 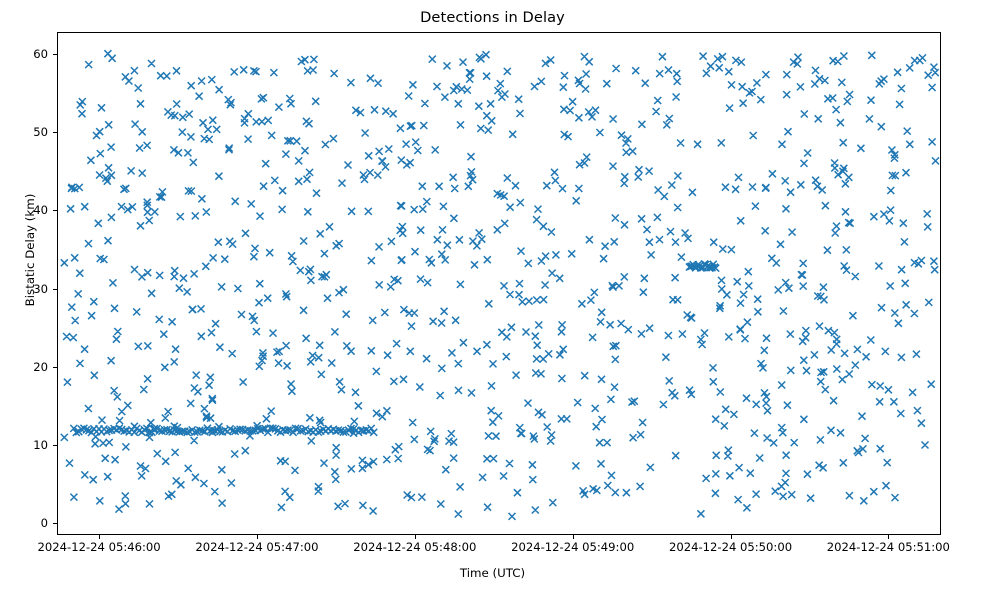 I want to click on x-tick-label: 2024-12-24 05:47:00, so click(x=257, y=547).